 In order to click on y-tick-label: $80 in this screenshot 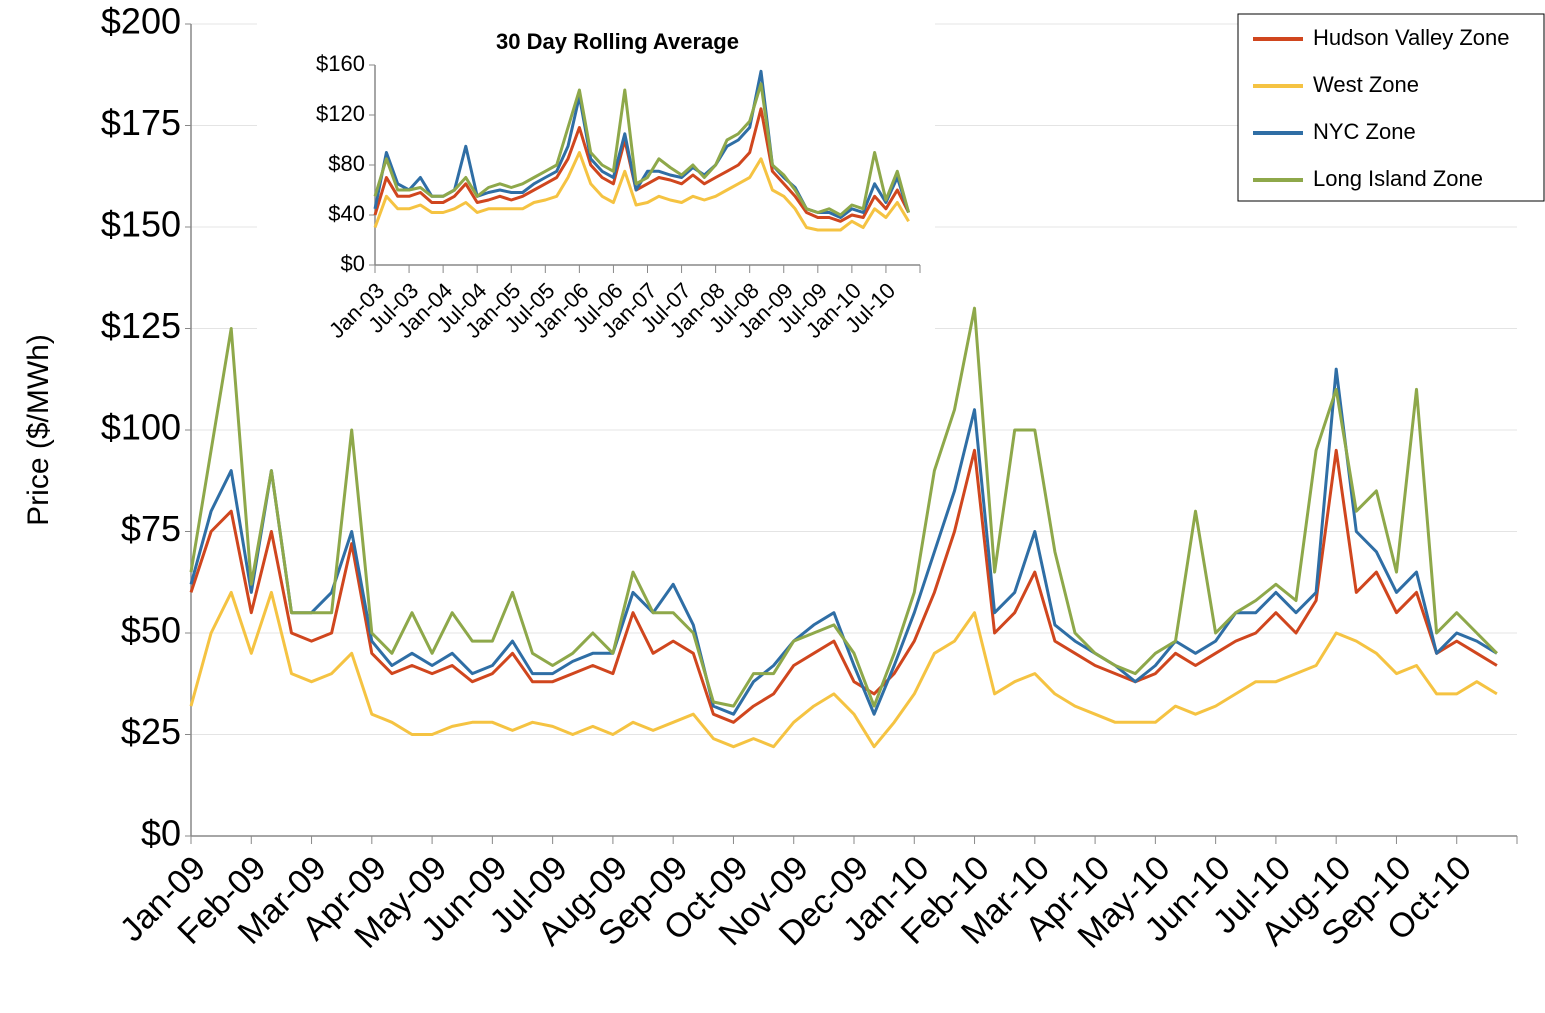, I will do `click(346, 163)`.